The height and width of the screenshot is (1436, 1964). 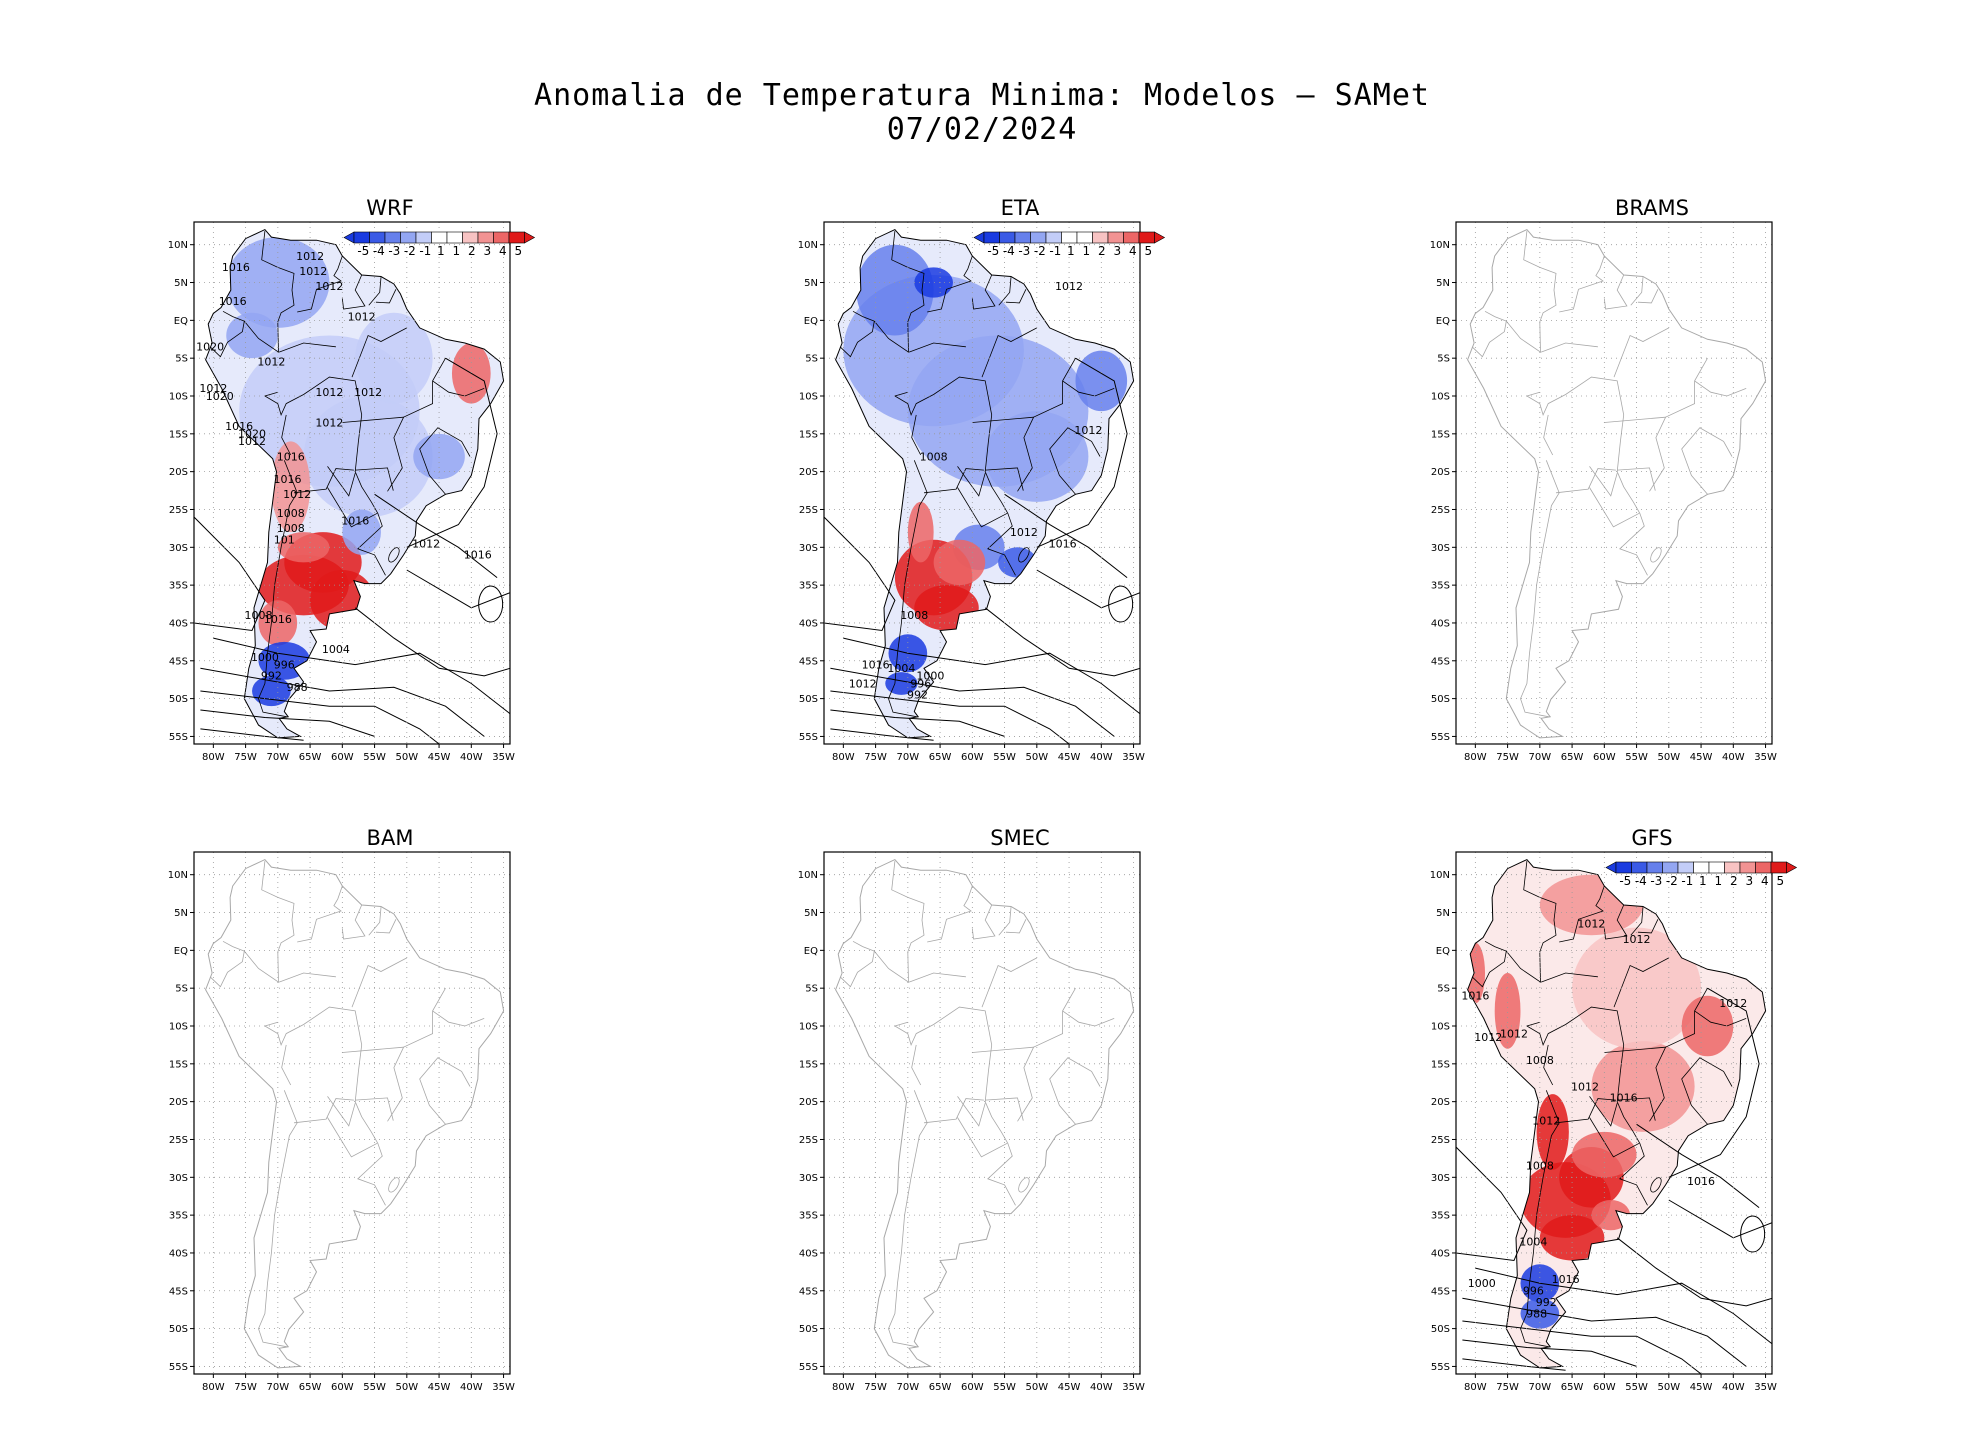 What do you see at coordinates (271, 676) in the screenshot?
I see `contour-label: 992` at bounding box center [271, 676].